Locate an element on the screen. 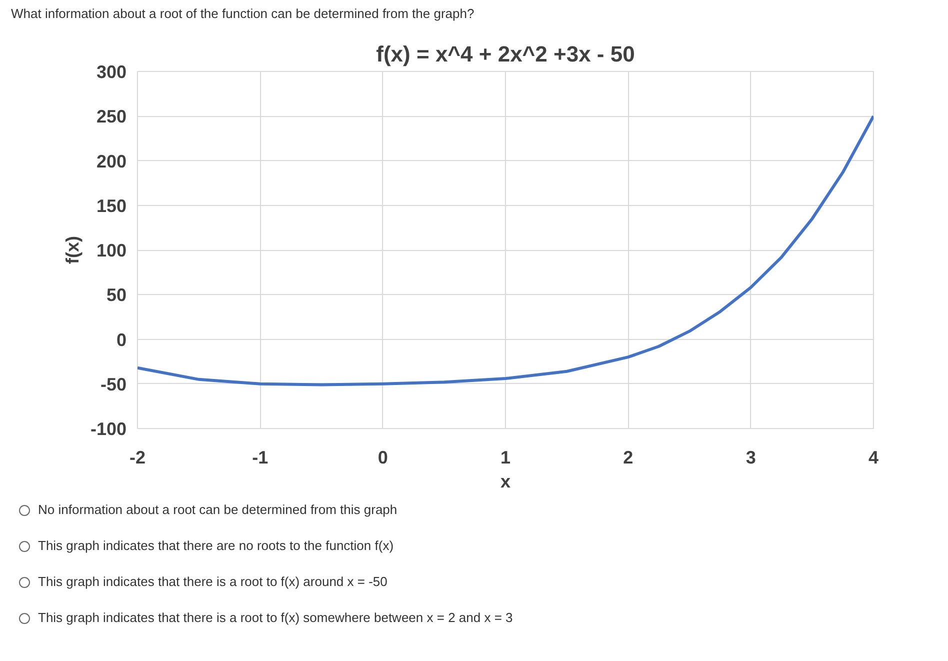 Image resolution: width=948 pixels, height=661 pixels. x-tick-label: 0 is located at coordinates (383, 458).